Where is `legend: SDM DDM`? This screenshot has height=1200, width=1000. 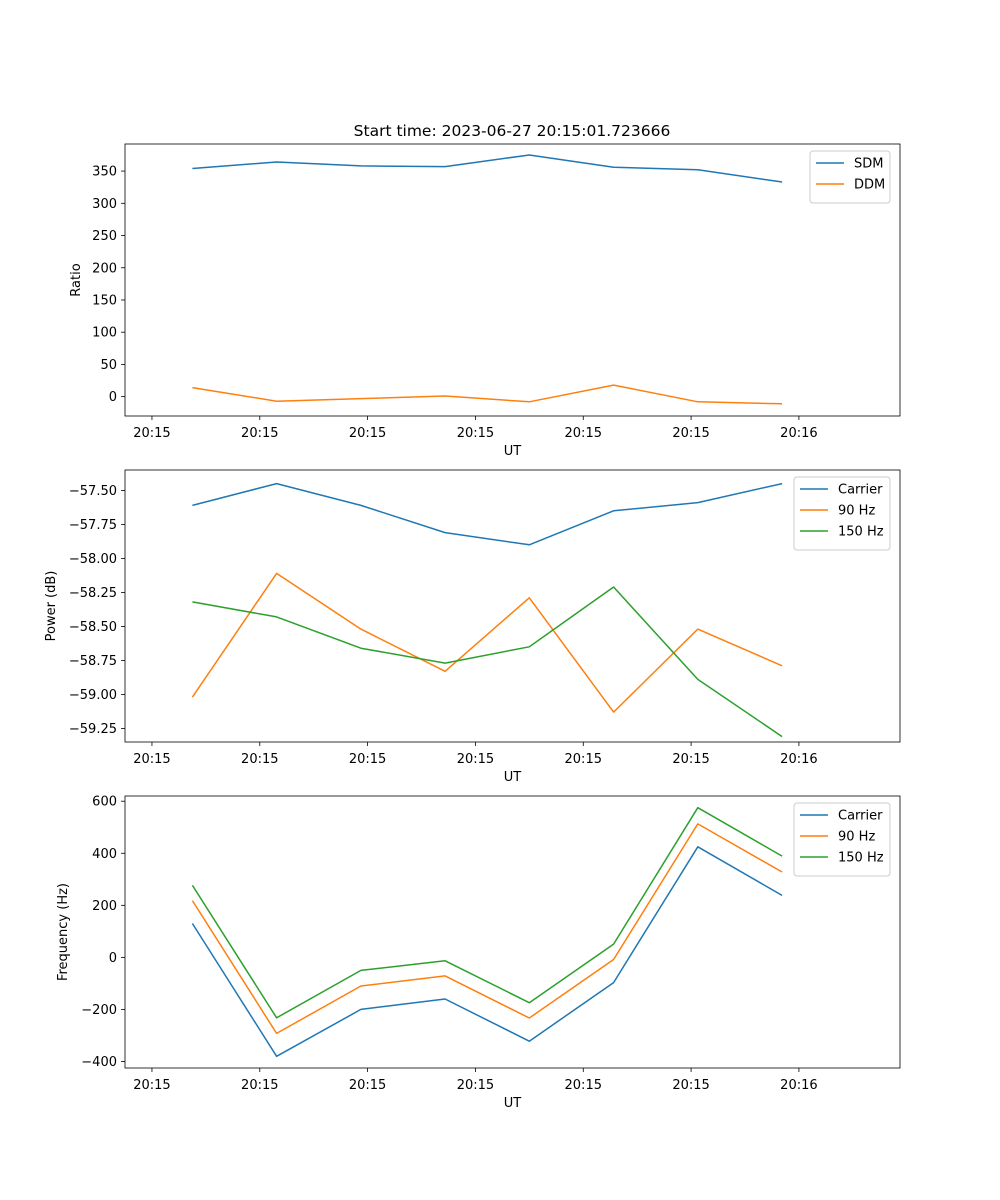
legend: SDM DDM is located at coordinates (850, 177).